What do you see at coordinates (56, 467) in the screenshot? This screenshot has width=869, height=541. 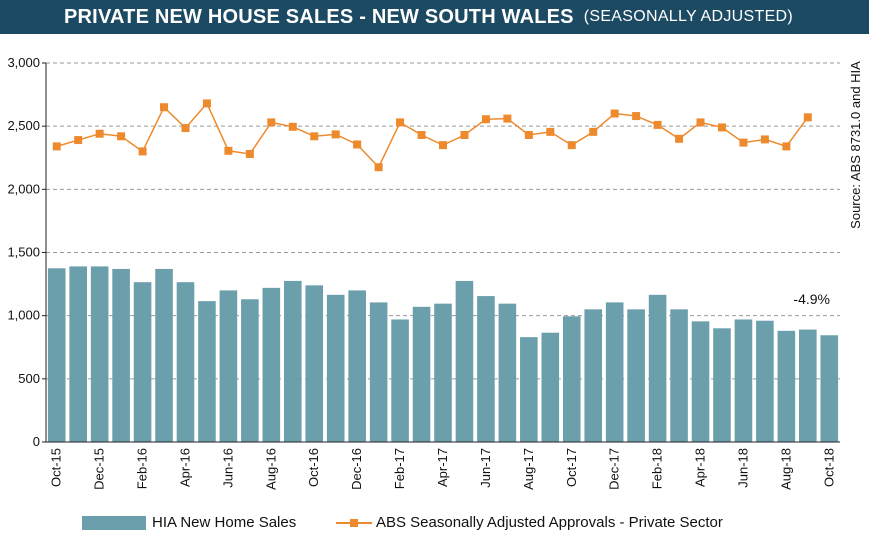 I see `x-tick-label: Oct-15` at bounding box center [56, 467].